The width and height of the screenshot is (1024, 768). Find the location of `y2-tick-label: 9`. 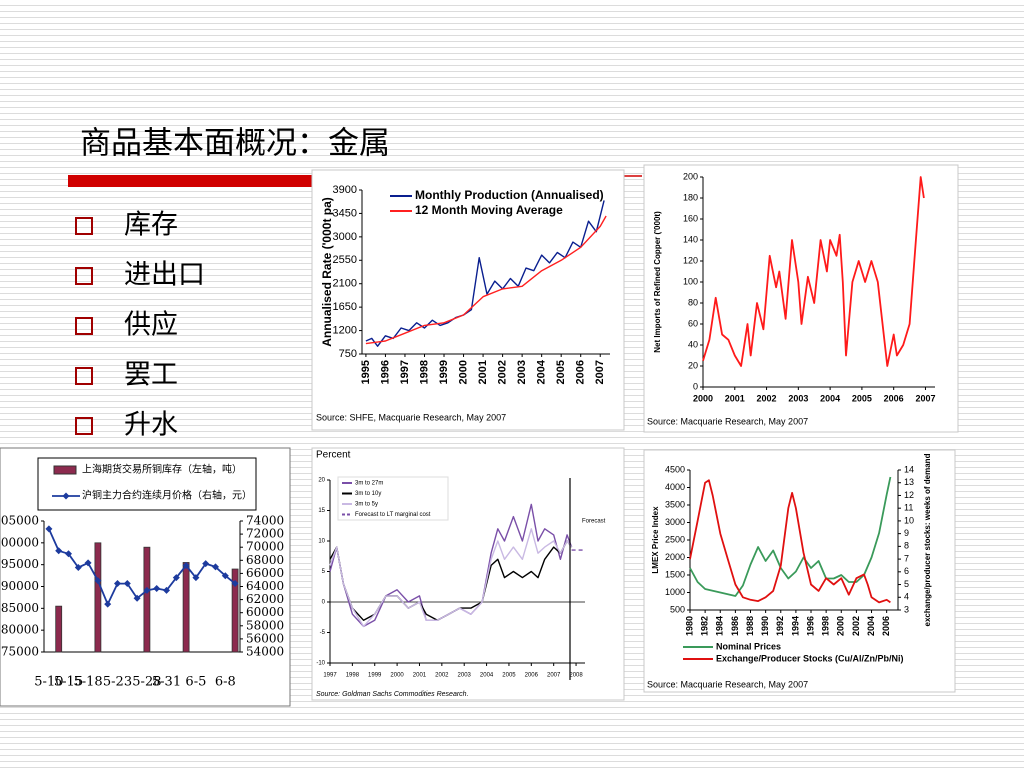

y2-tick-label: 9 is located at coordinates (906, 533).